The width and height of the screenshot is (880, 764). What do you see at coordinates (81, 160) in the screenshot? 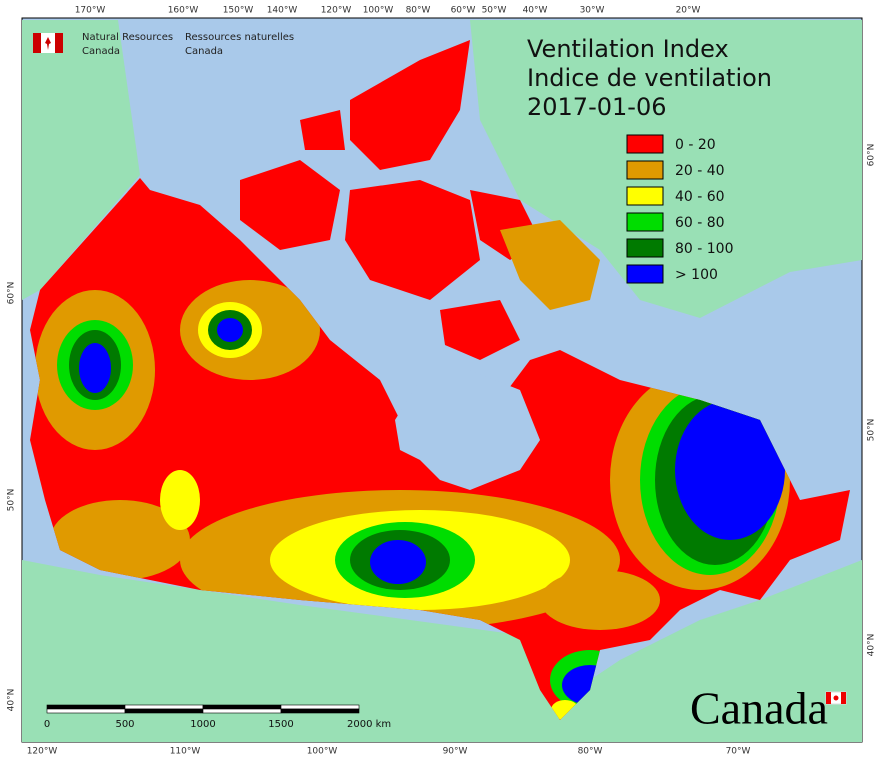
I see `alaska` at bounding box center [81, 160].